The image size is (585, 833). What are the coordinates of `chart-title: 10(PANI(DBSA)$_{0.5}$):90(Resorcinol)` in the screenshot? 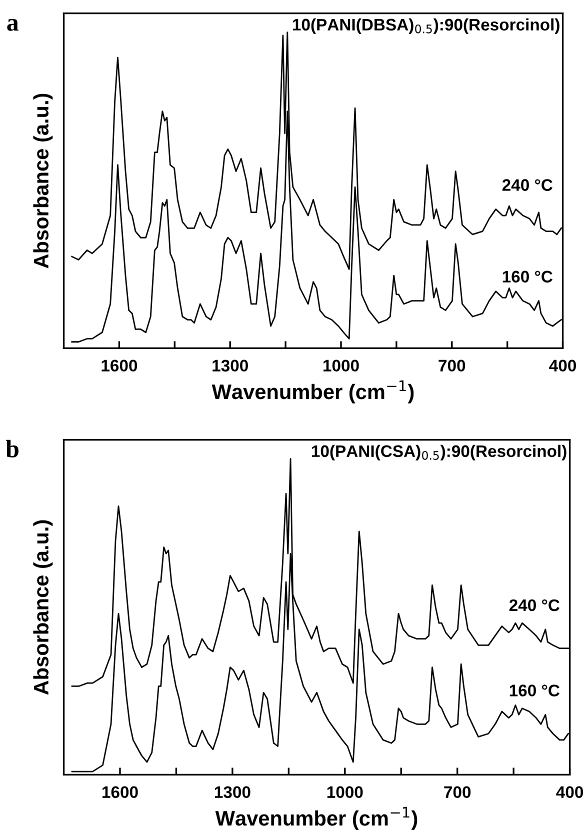 It's located at (426, 26).